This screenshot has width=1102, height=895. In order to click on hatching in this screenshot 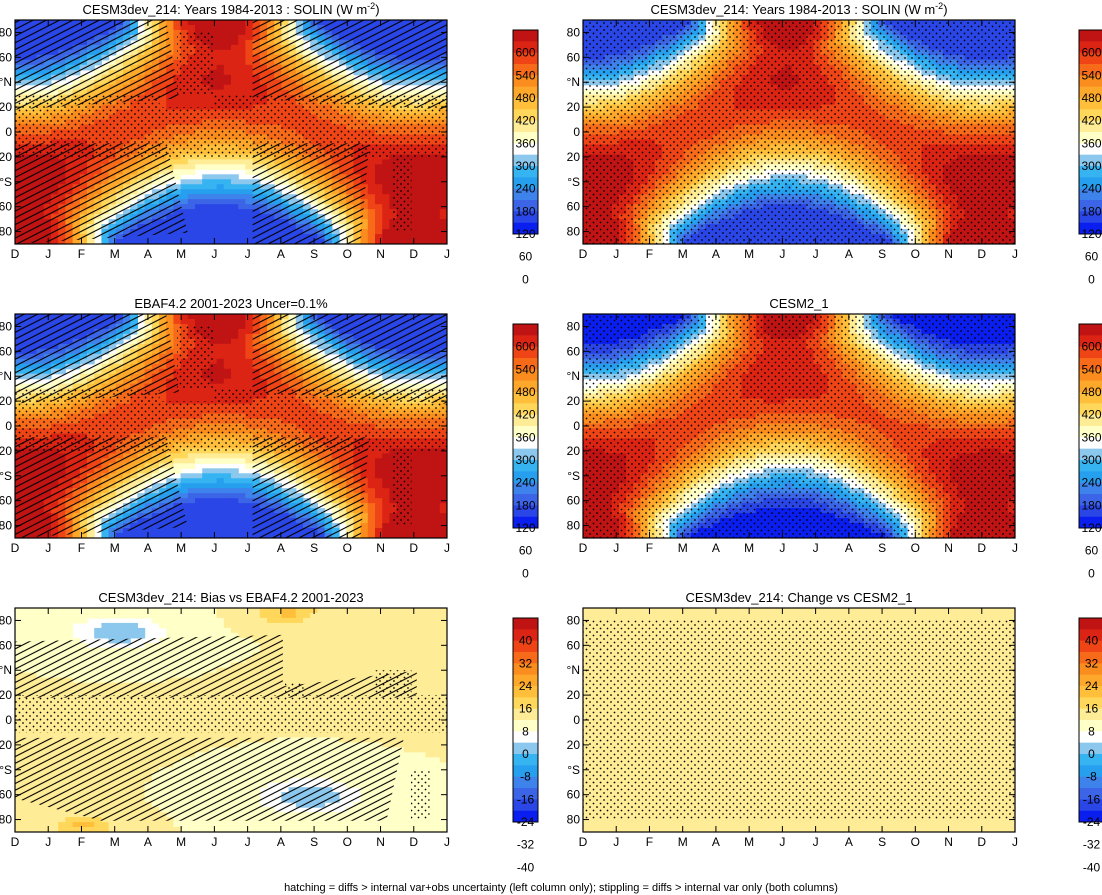, I will do `click(231, 132)`.